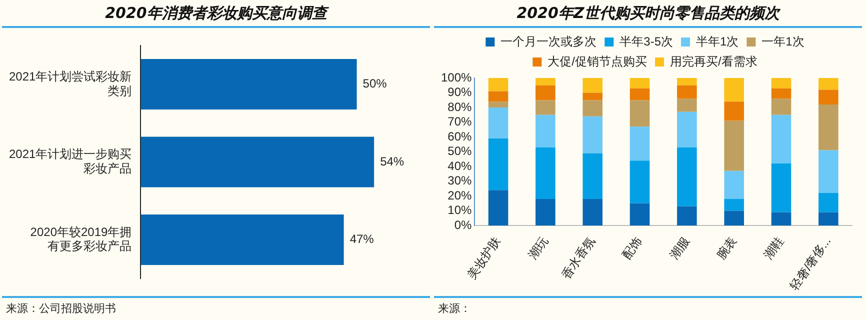 This screenshot has height=320, width=866. I want to click on y-tick-label: 10%, so click(460, 210).